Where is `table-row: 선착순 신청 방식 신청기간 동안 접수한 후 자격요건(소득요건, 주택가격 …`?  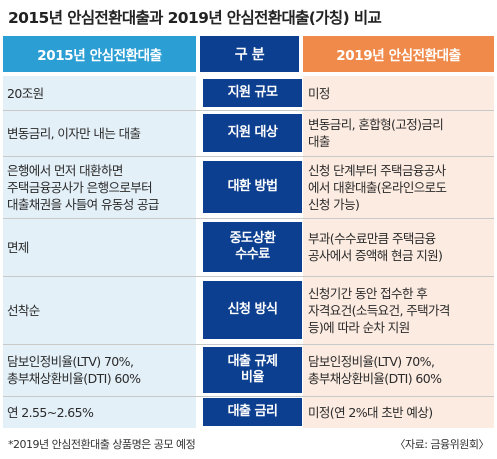 table-row: 선착순 신청 방식 신청기간 동안 접수한 후 자격요건(소득요건, 주택가격 … is located at coordinates (248, 310).